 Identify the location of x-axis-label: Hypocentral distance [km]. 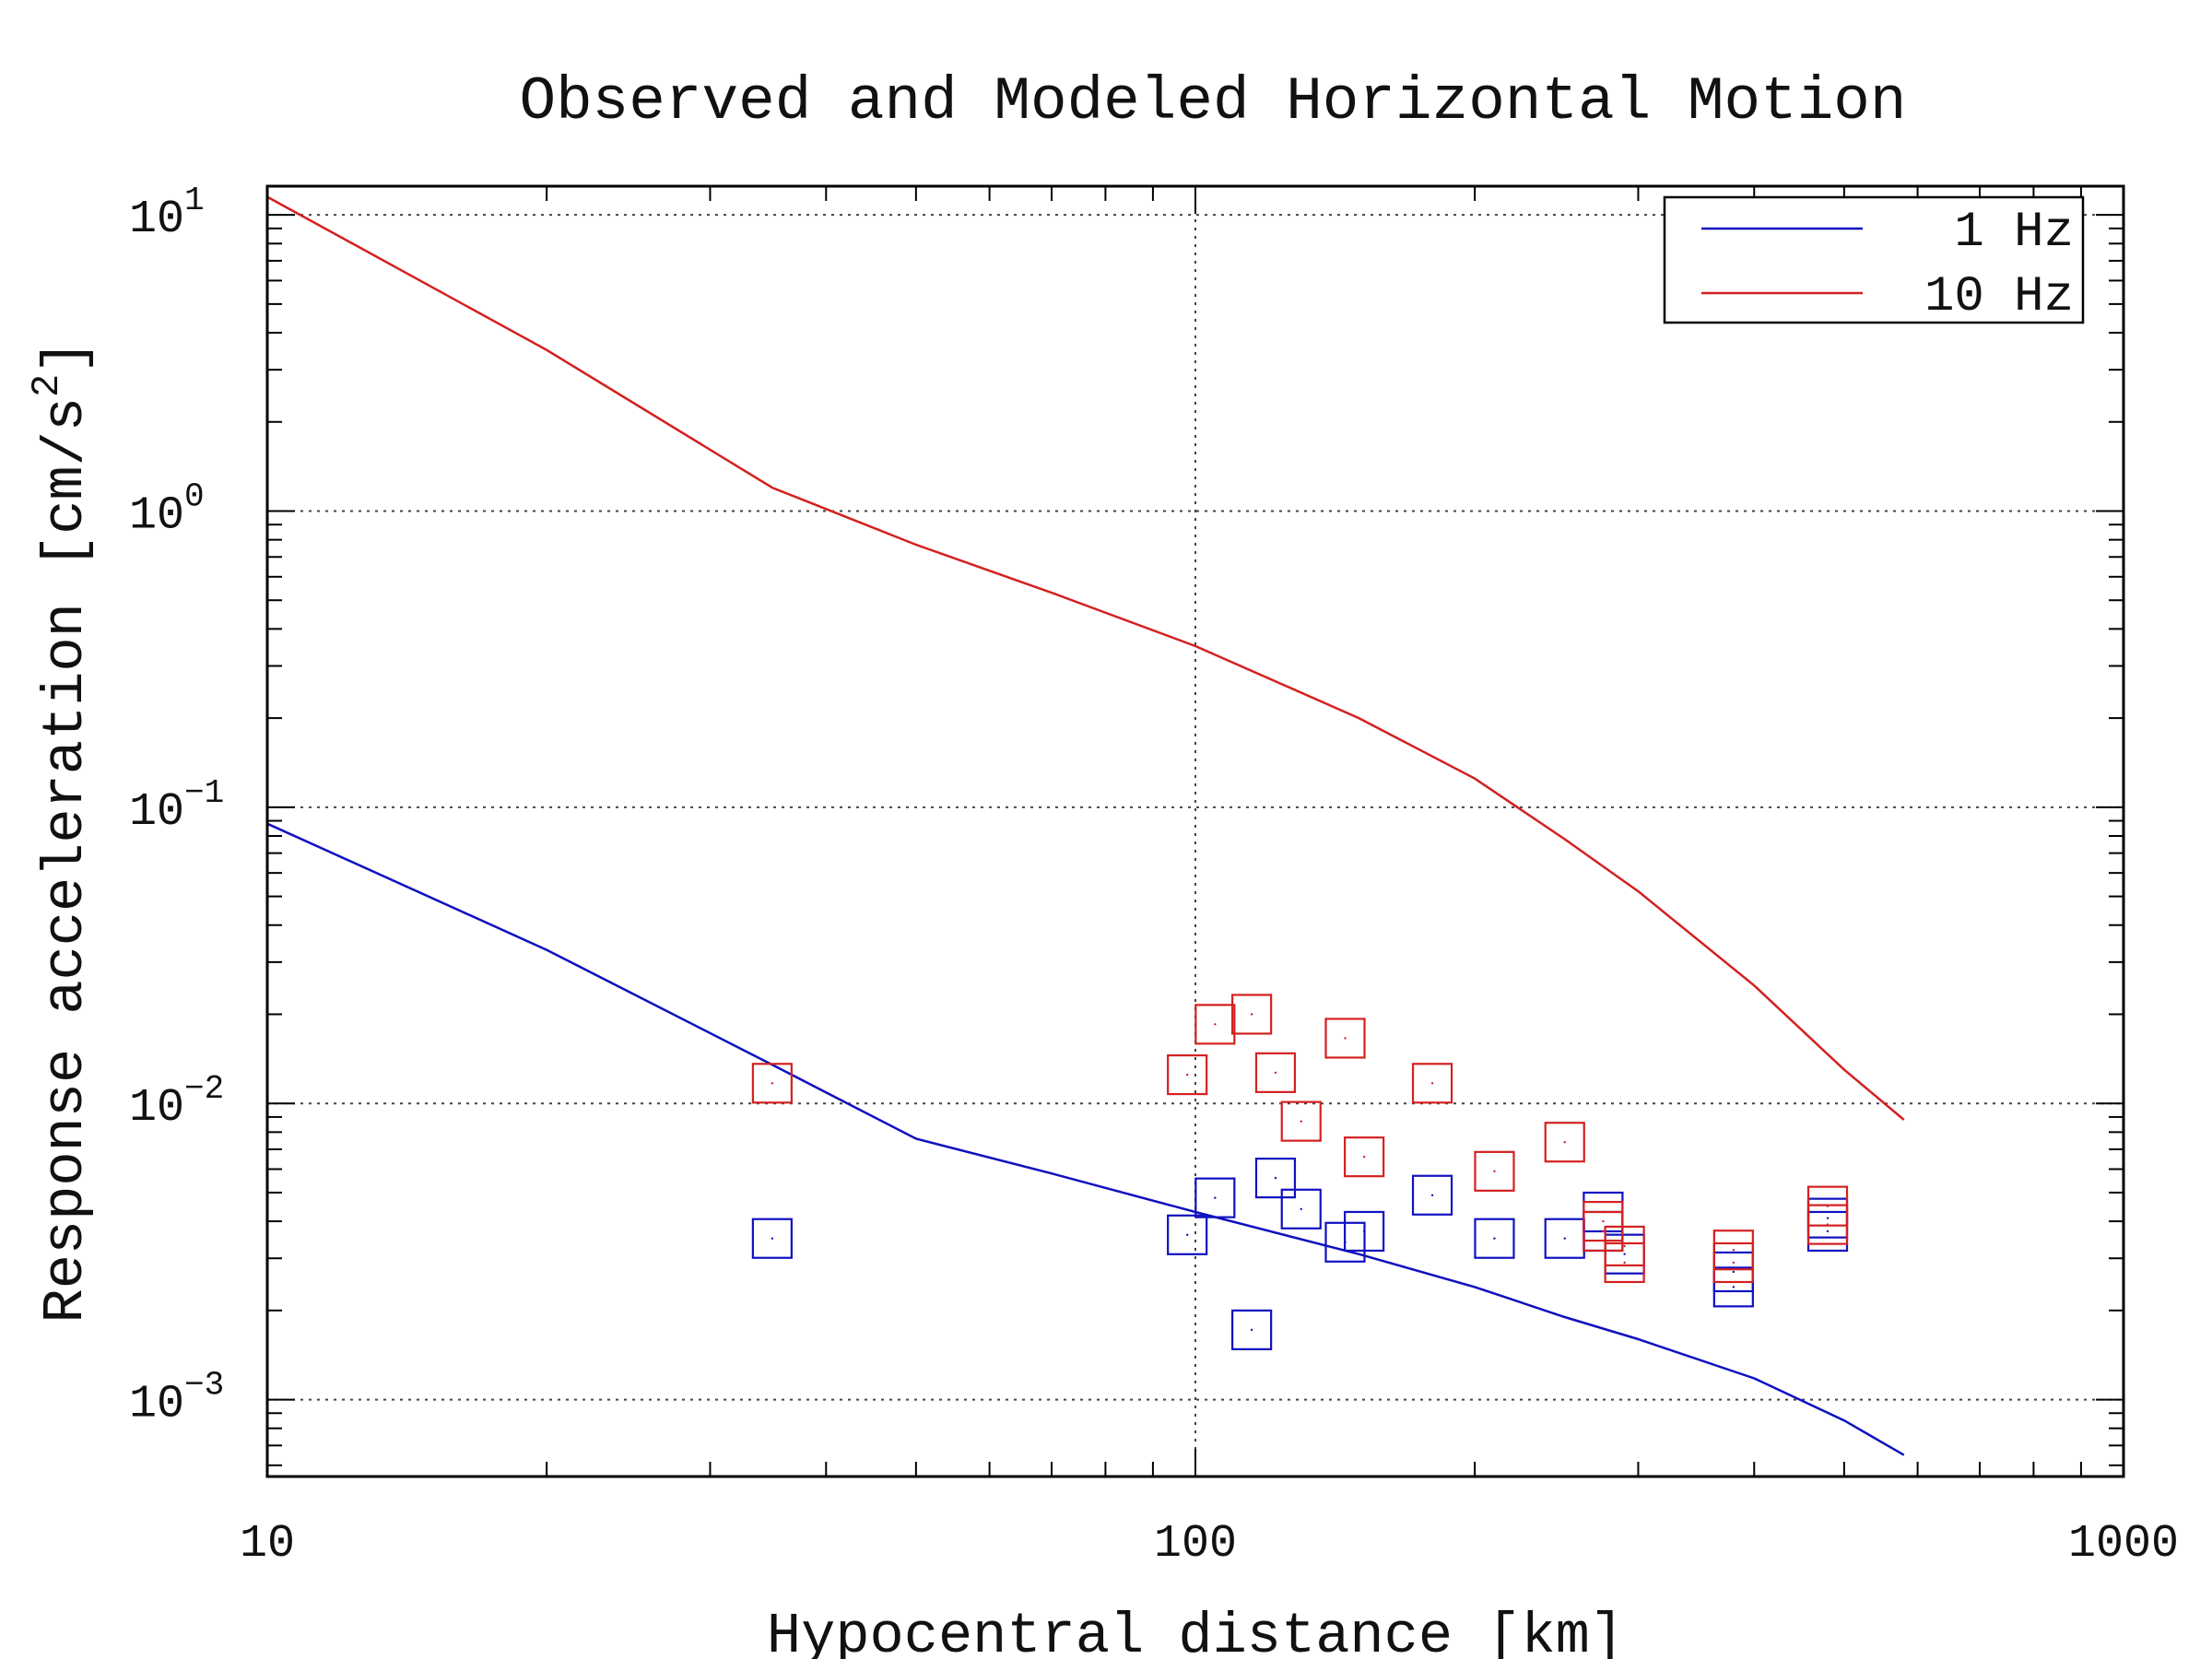
(1195, 1631).